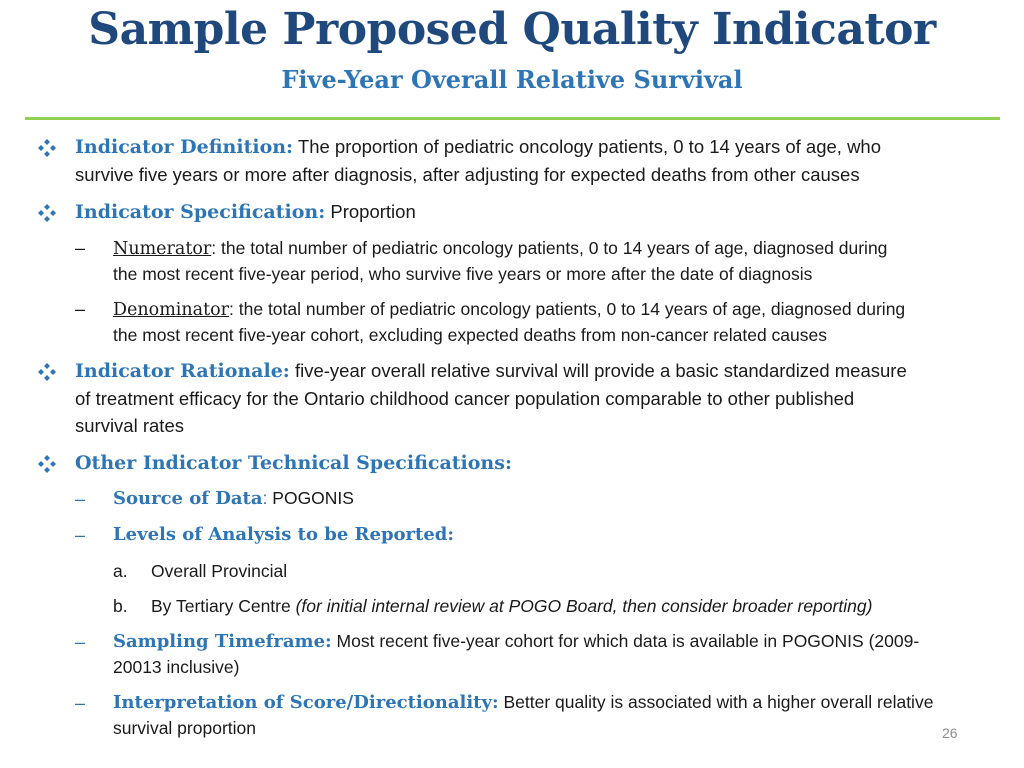  Describe the element at coordinates (162, 249) in the screenshot. I see `numerator-label: Numerator` at that location.